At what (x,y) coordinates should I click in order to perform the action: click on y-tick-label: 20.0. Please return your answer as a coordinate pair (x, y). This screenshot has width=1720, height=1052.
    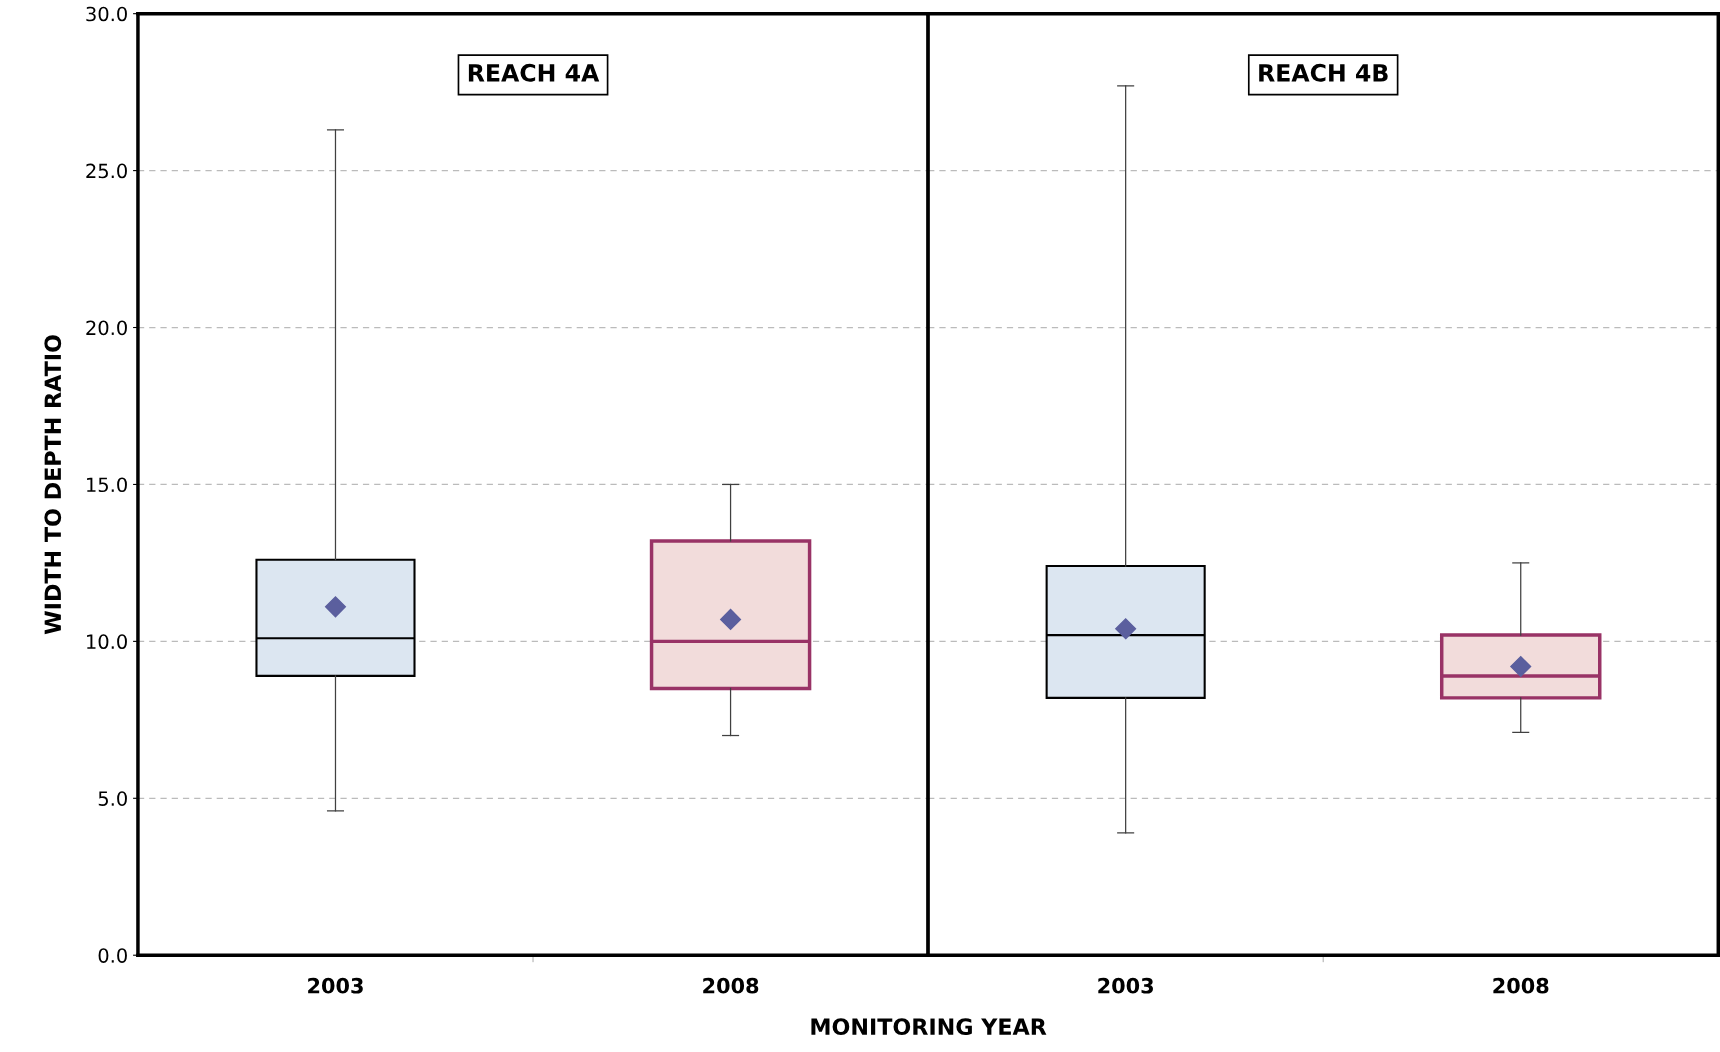
    Looking at the image, I should click on (106, 328).